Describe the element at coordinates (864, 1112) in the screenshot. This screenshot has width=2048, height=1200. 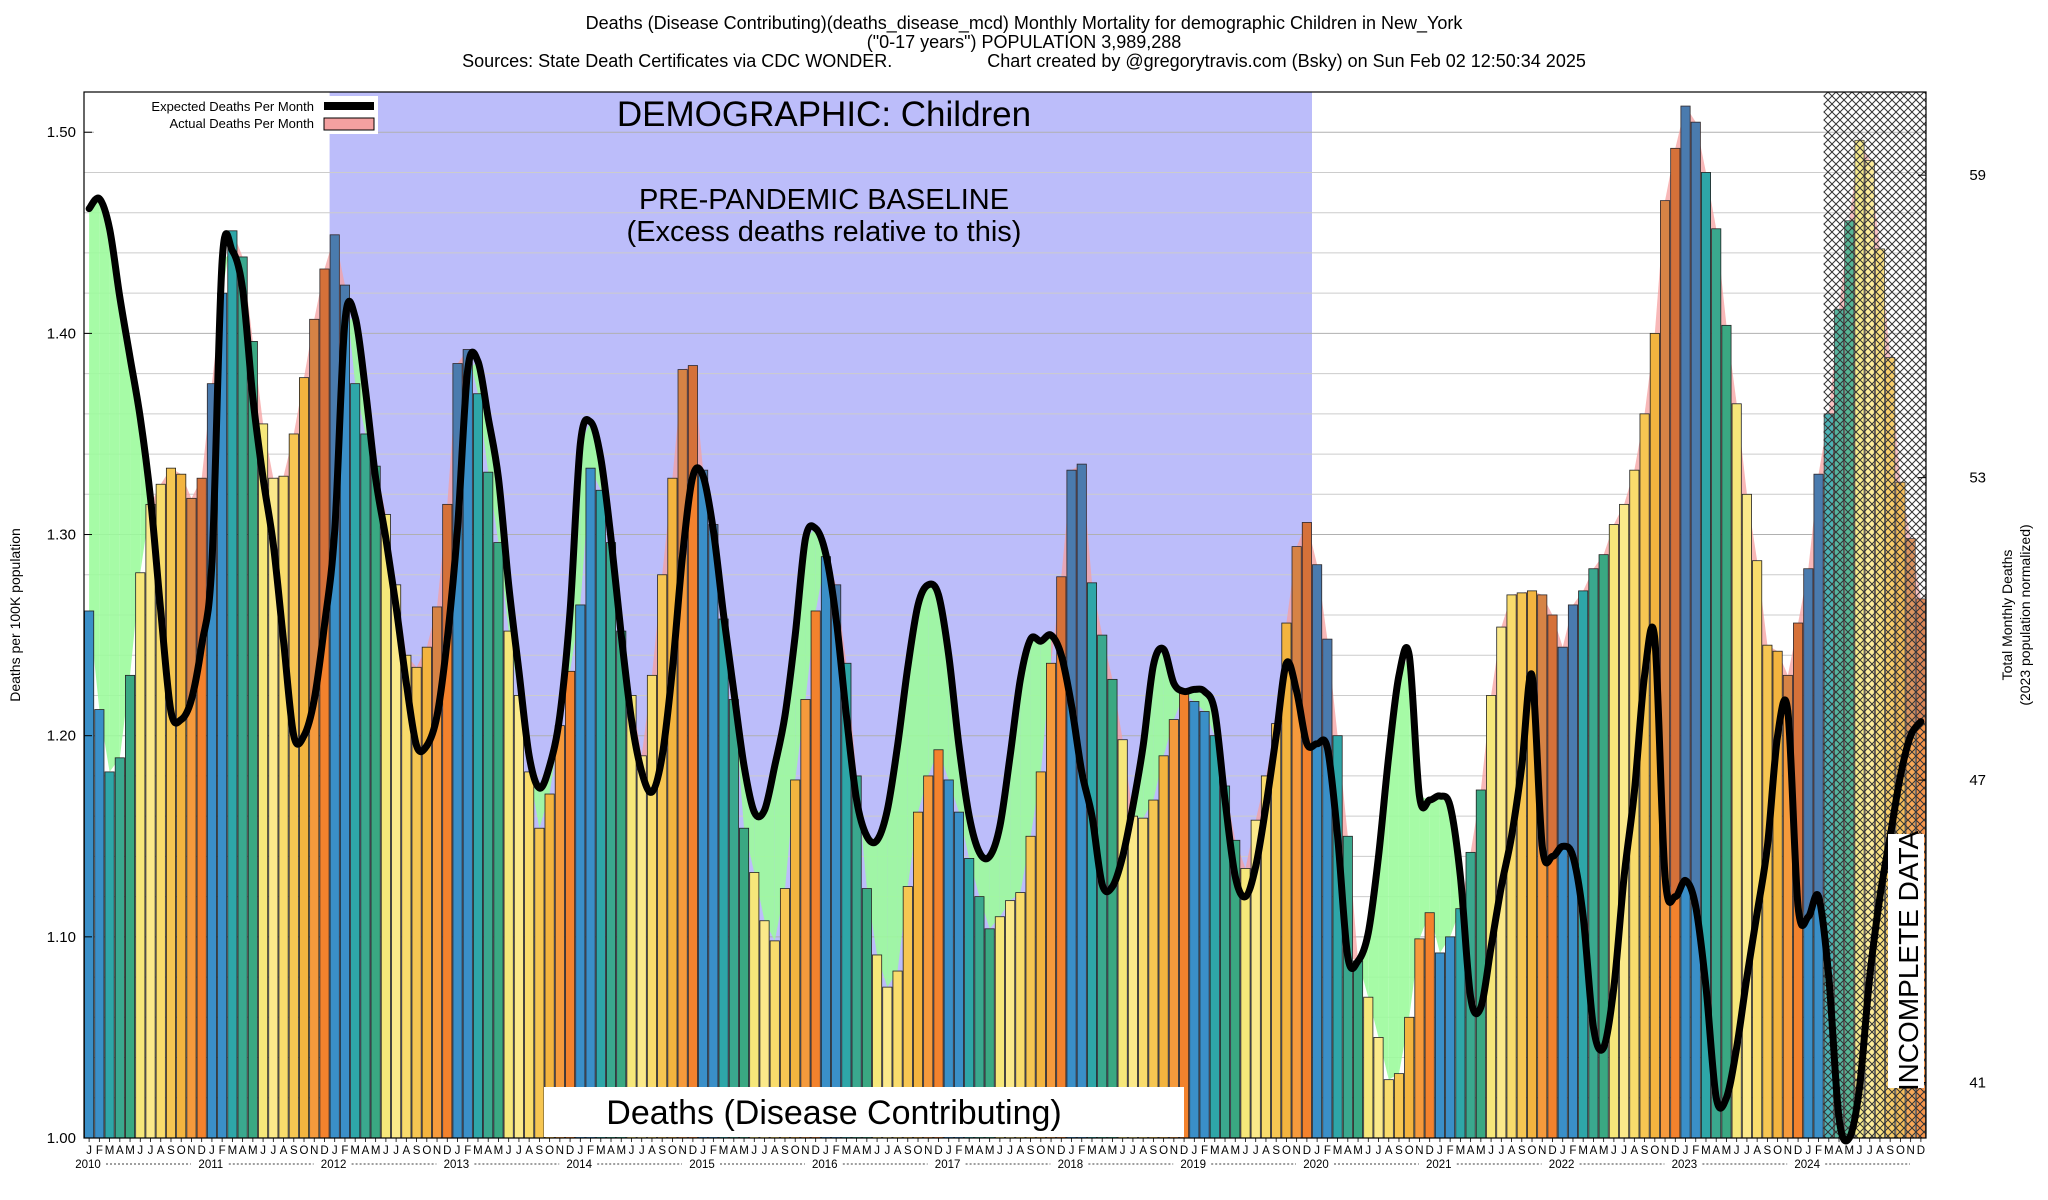
I see `bottom-label-box` at that location.